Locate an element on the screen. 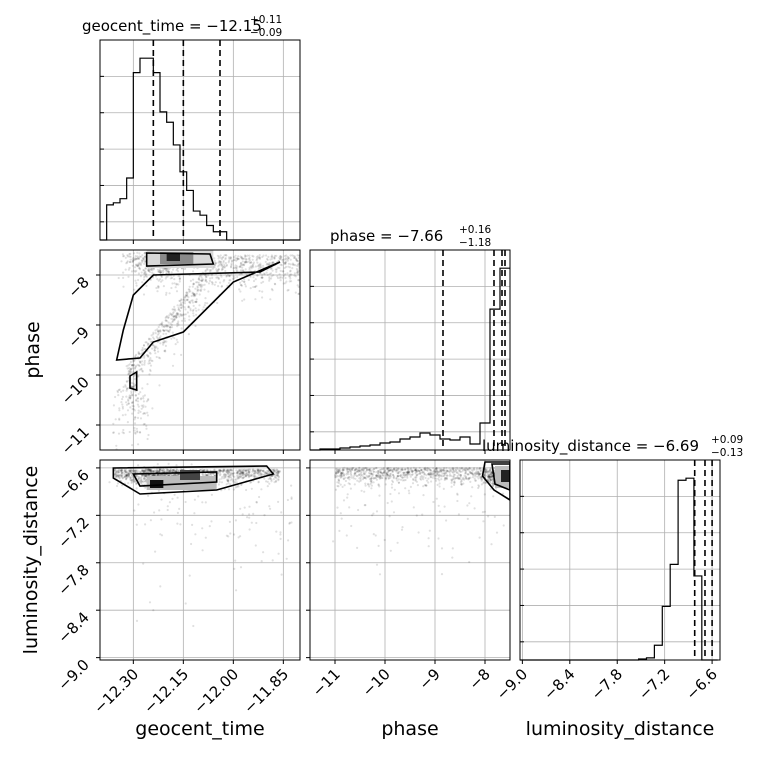  title-luminosity-distance-plus: +0.09 is located at coordinates (727, 440).